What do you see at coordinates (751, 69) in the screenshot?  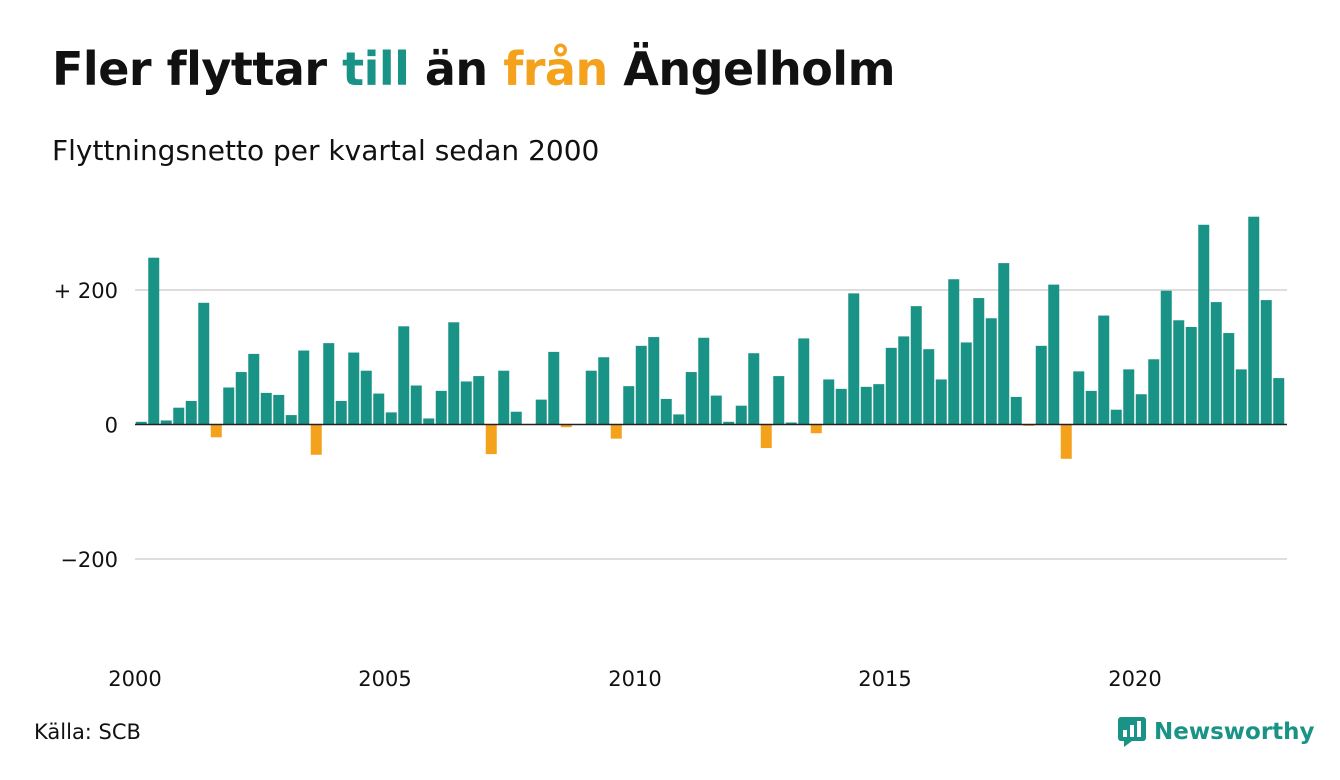 I see `title-part-3: Ängelholm` at bounding box center [751, 69].